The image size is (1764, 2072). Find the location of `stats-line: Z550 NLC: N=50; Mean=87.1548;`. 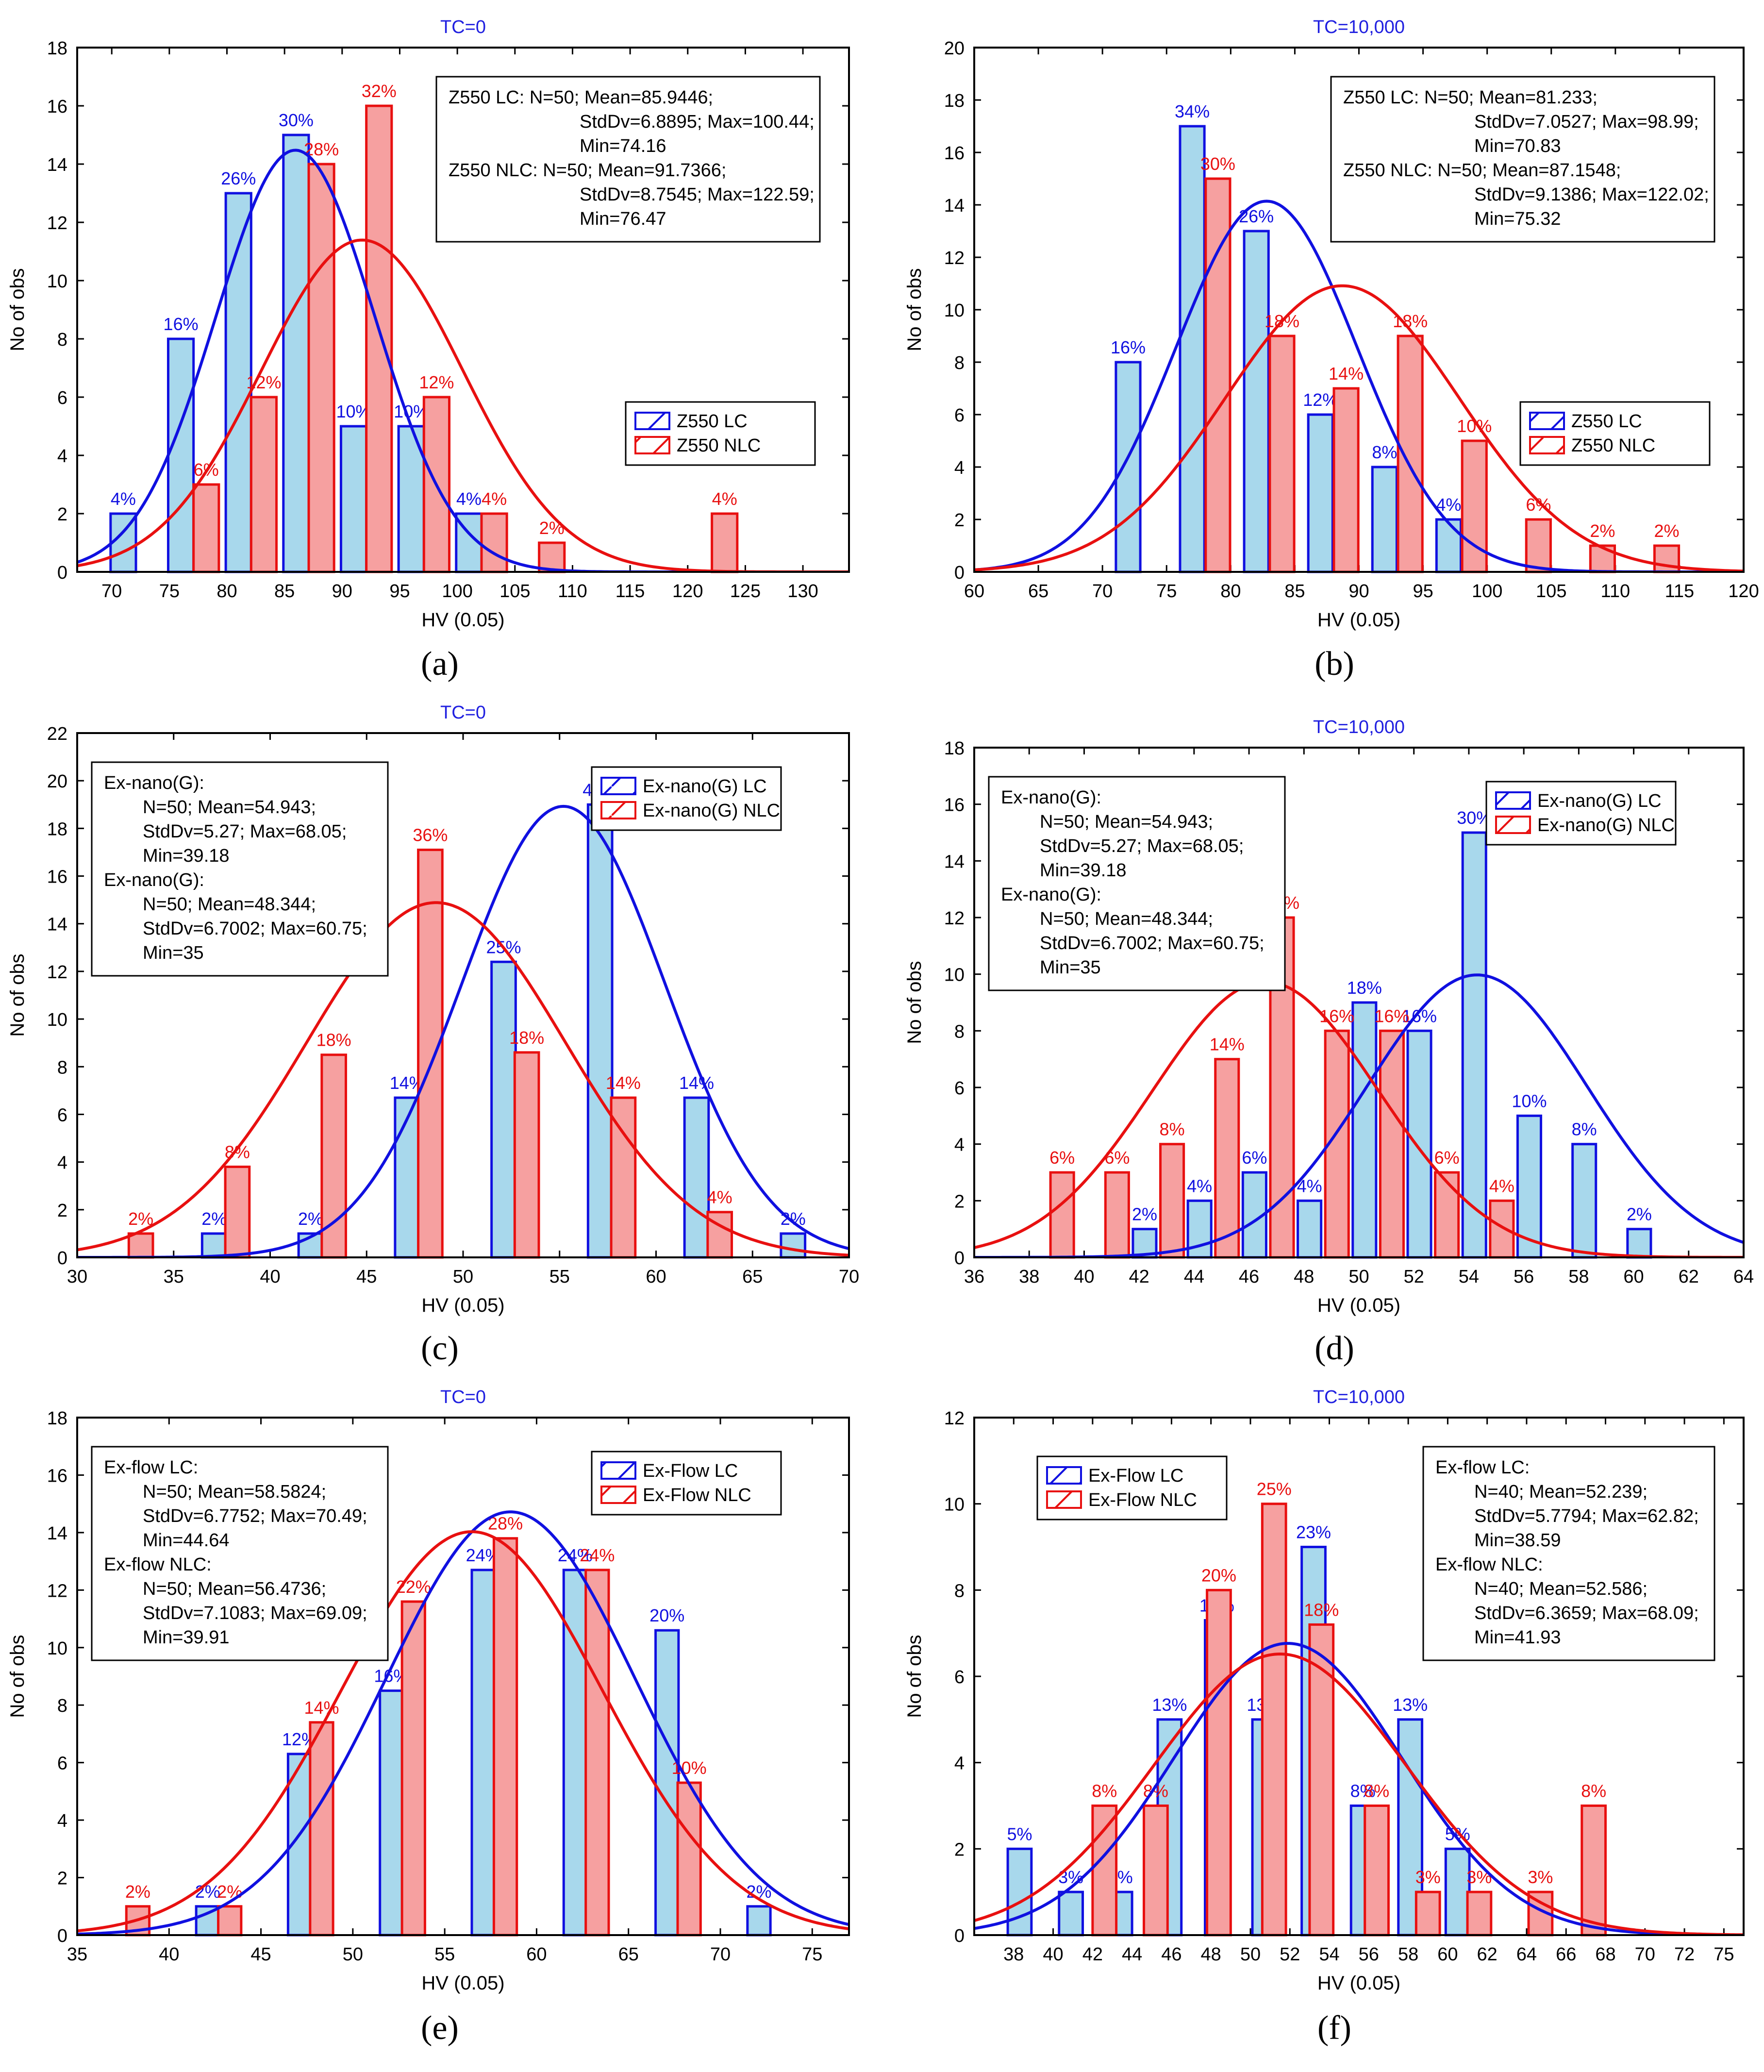

stats-line: Z550 NLC: N=50; Mean=87.1548; is located at coordinates (1482, 170).